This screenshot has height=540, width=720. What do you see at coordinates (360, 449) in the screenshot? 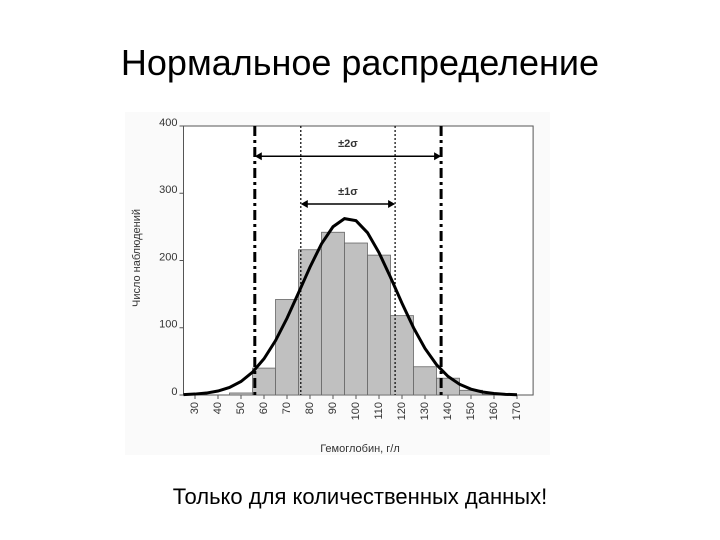
I see `x-axis-label: Гемоглобин, г/л` at bounding box center [360, 449].